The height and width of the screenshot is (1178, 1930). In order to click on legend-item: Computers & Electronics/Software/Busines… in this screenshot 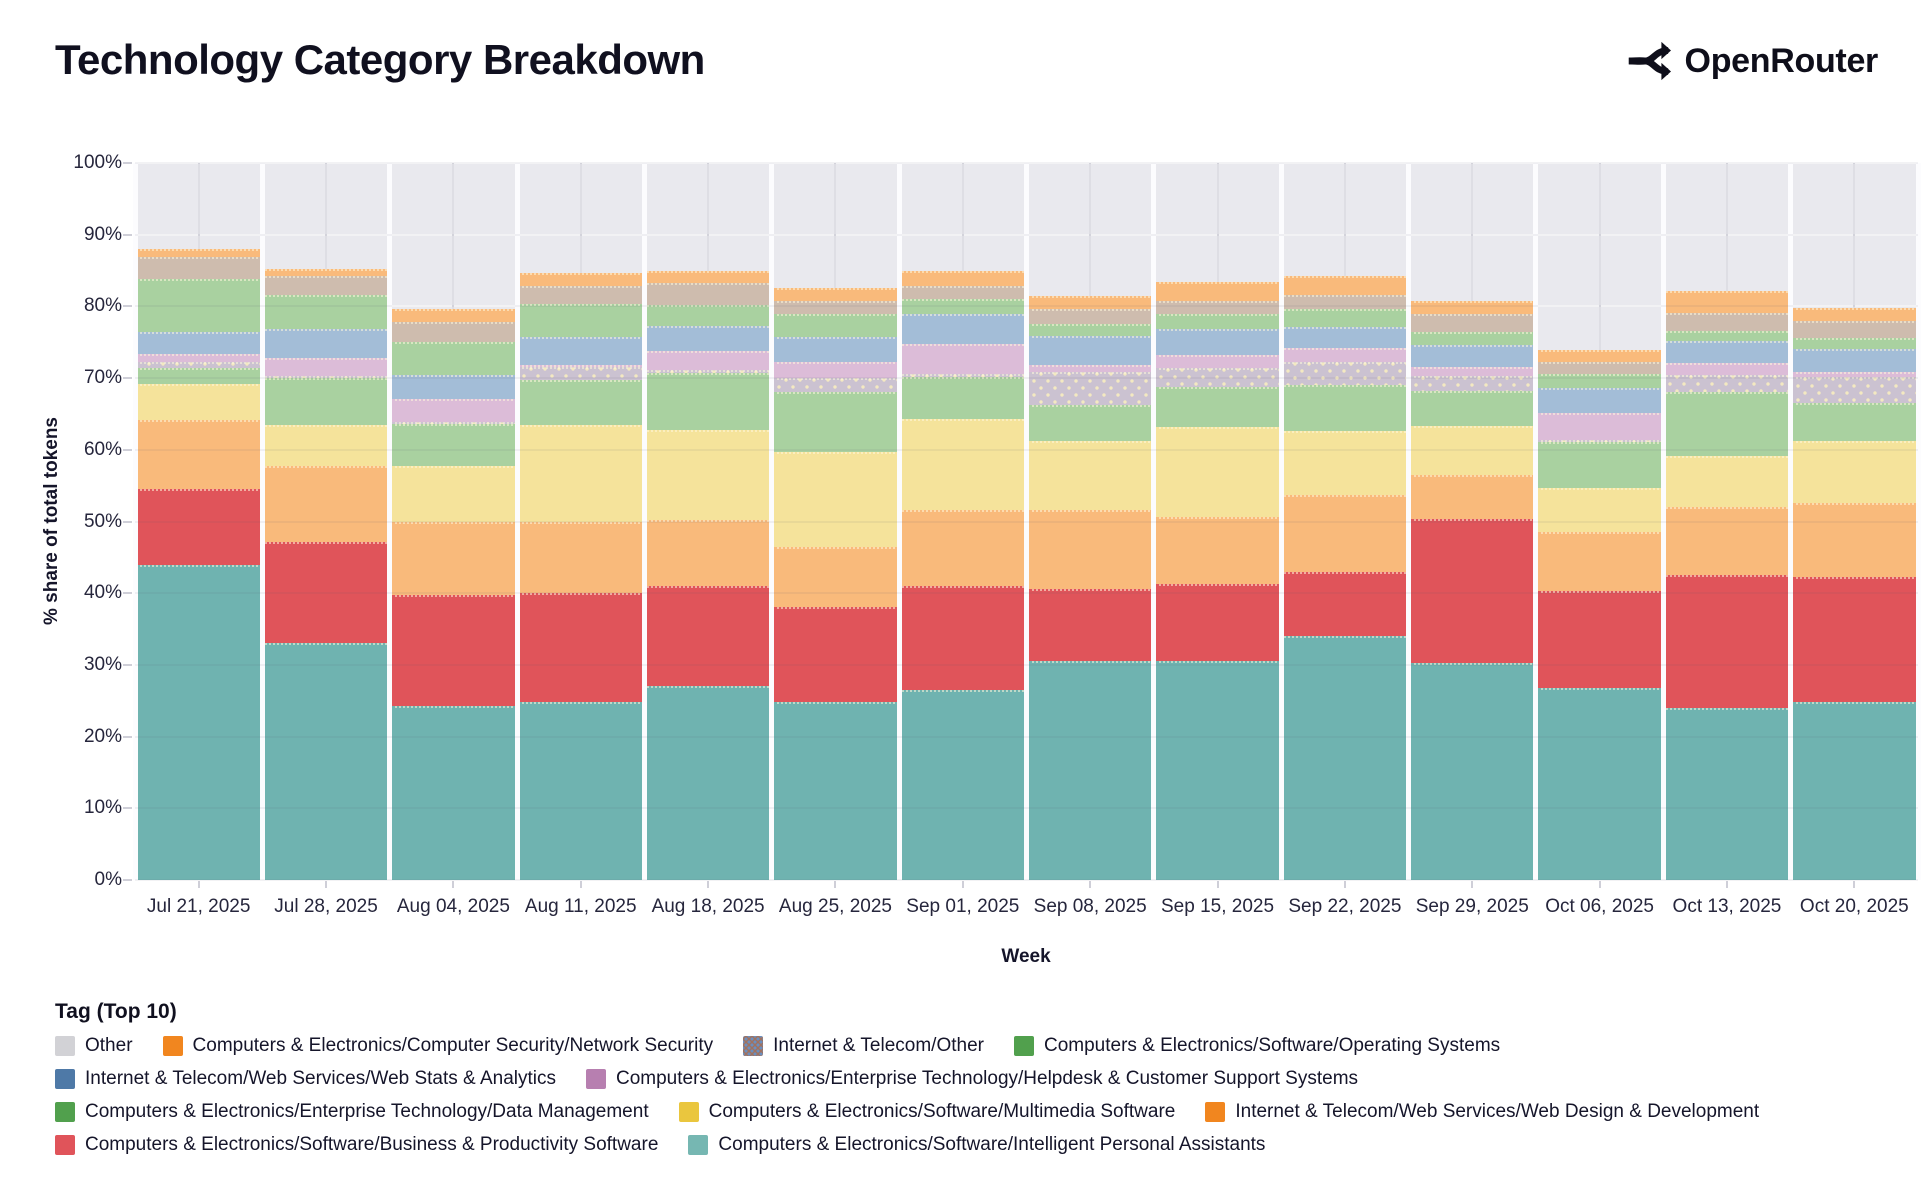, I will do `click(356, 1145)`.